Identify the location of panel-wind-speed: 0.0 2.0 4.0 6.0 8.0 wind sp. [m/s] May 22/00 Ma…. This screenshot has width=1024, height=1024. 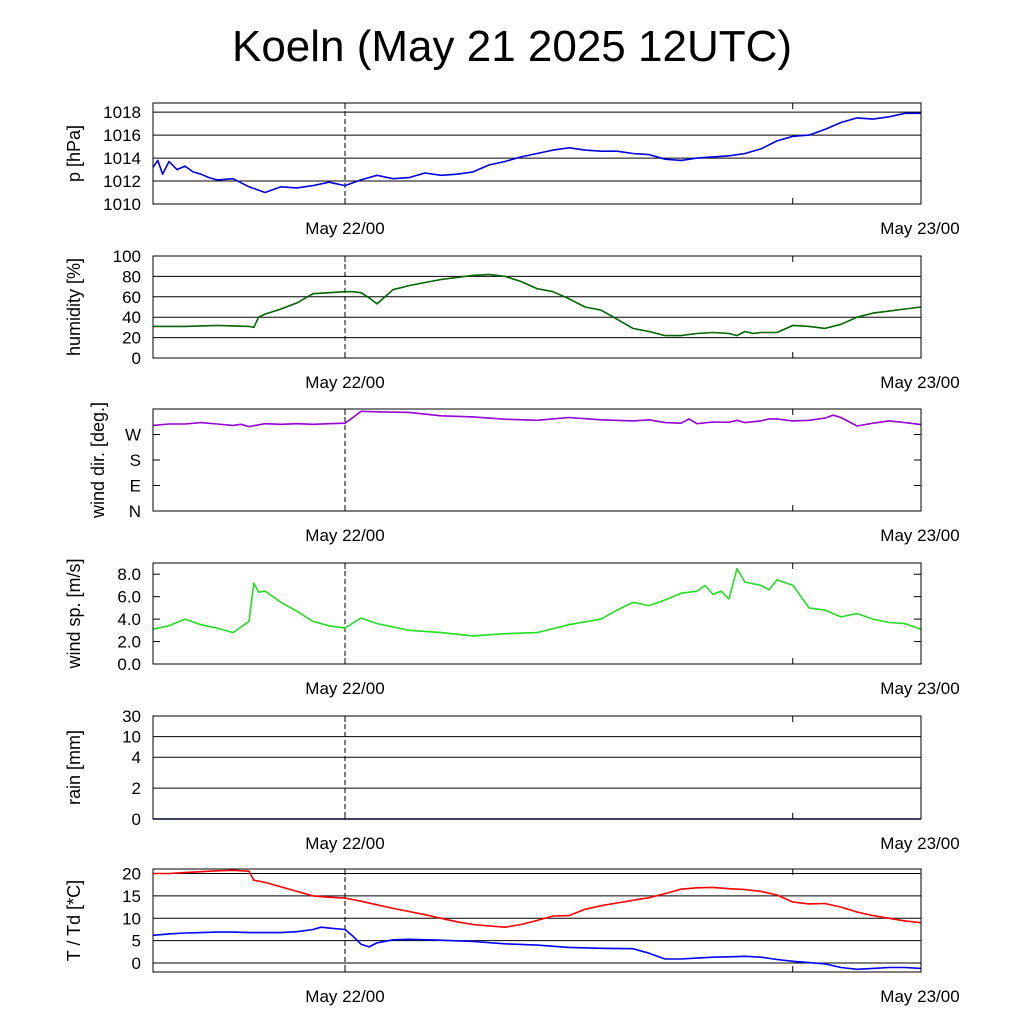
(512, 628).